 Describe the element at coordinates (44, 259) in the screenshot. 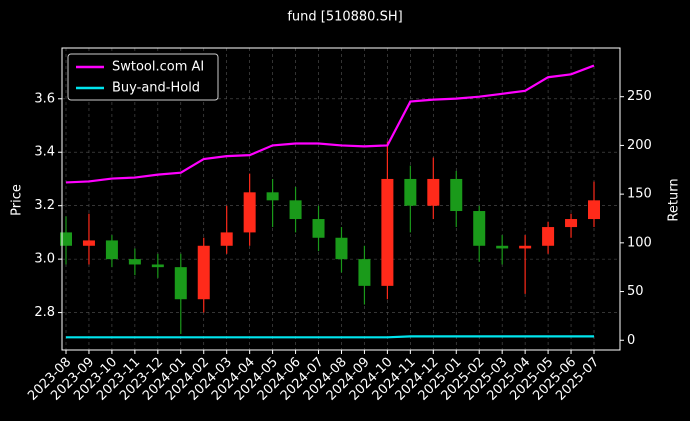

I see `y-tick-label: 3.0` at that location.